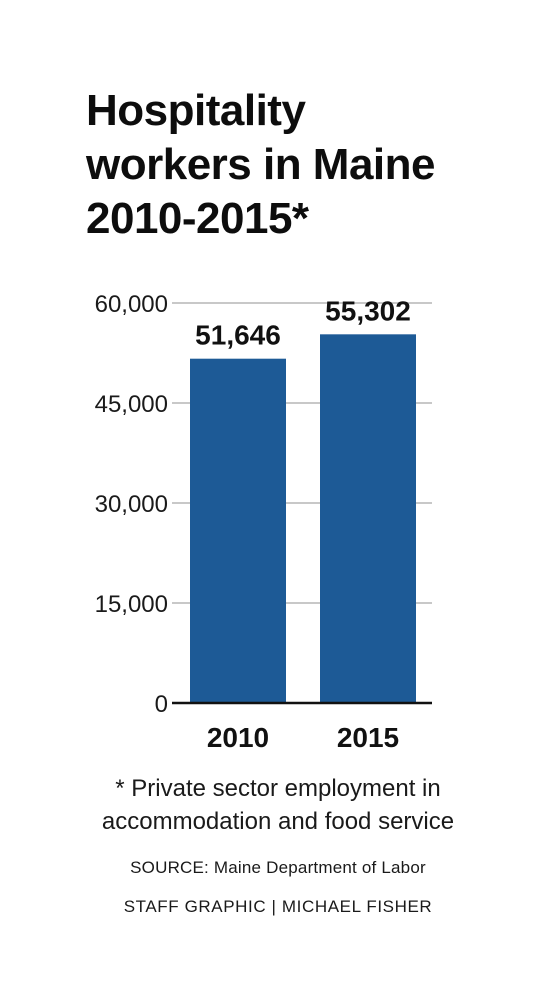 This screenshot has height=999, width=556. I want to click on y-tick-label: 45,000, so click(131, 404).